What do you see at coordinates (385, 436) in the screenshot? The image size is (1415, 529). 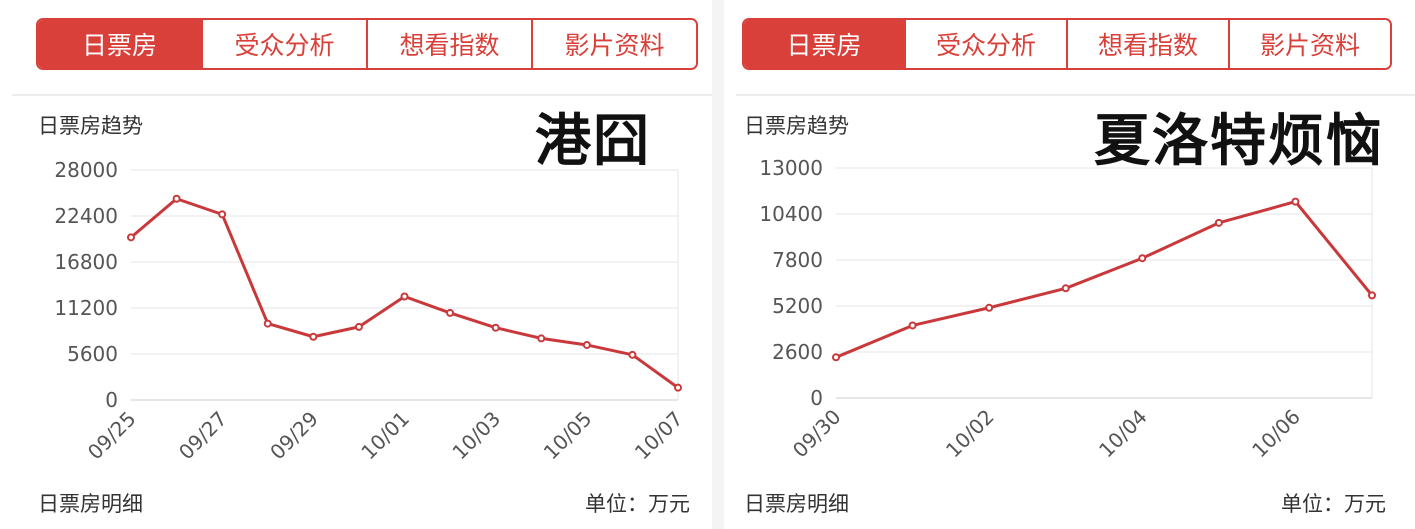 I see `x-tick-label: 10/01` at bounding box center [385, 436].